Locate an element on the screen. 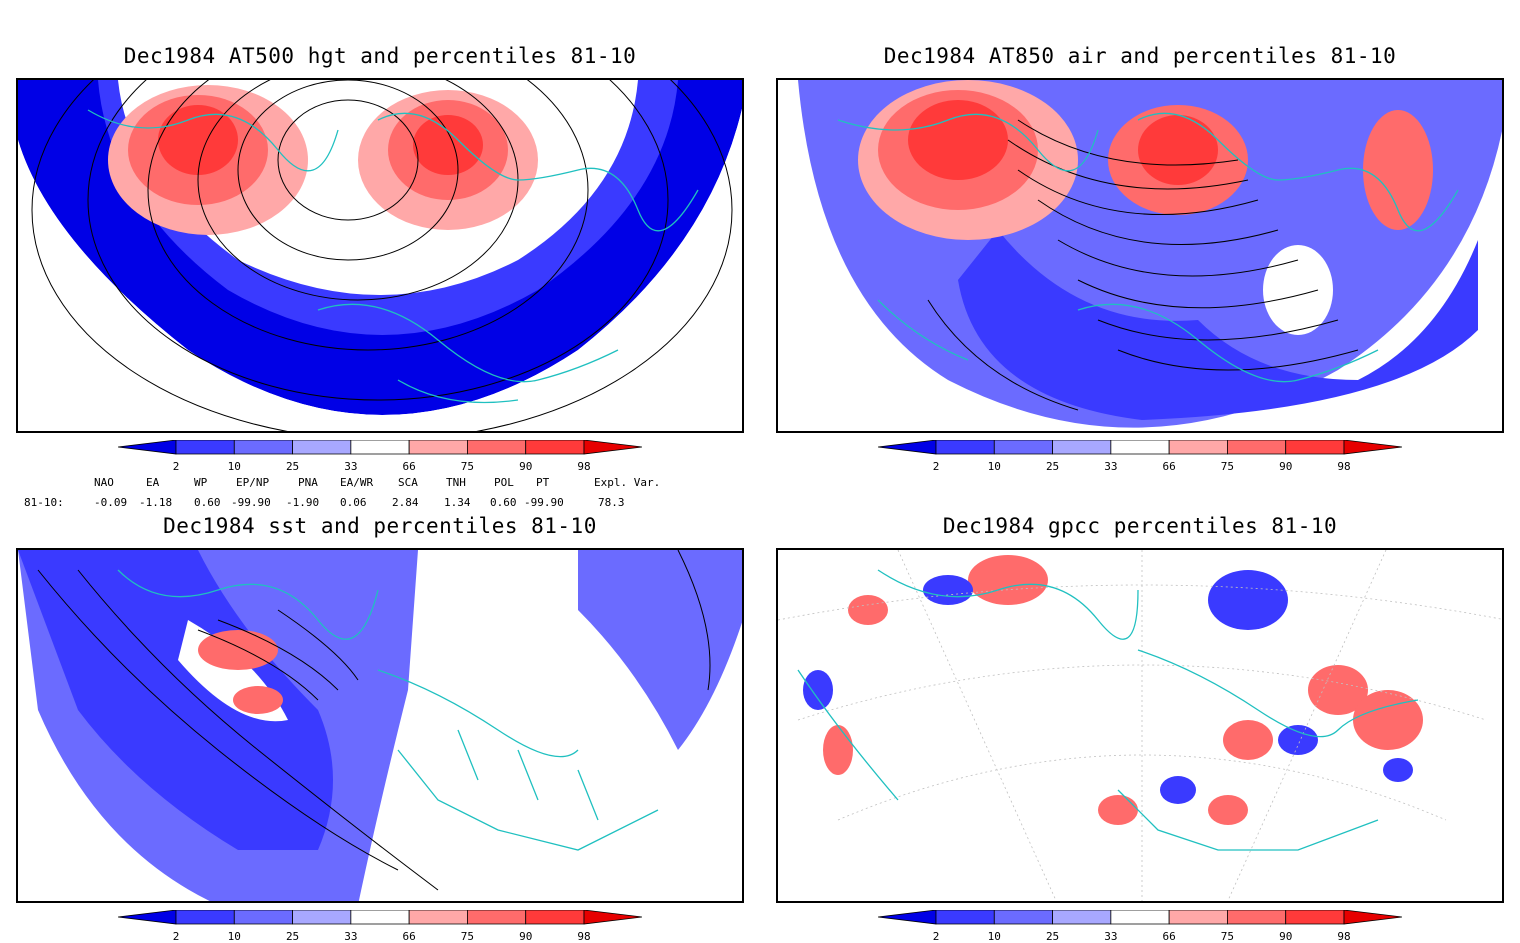  index-header-eawr: EA/WR is located at coordinates (357, 482).